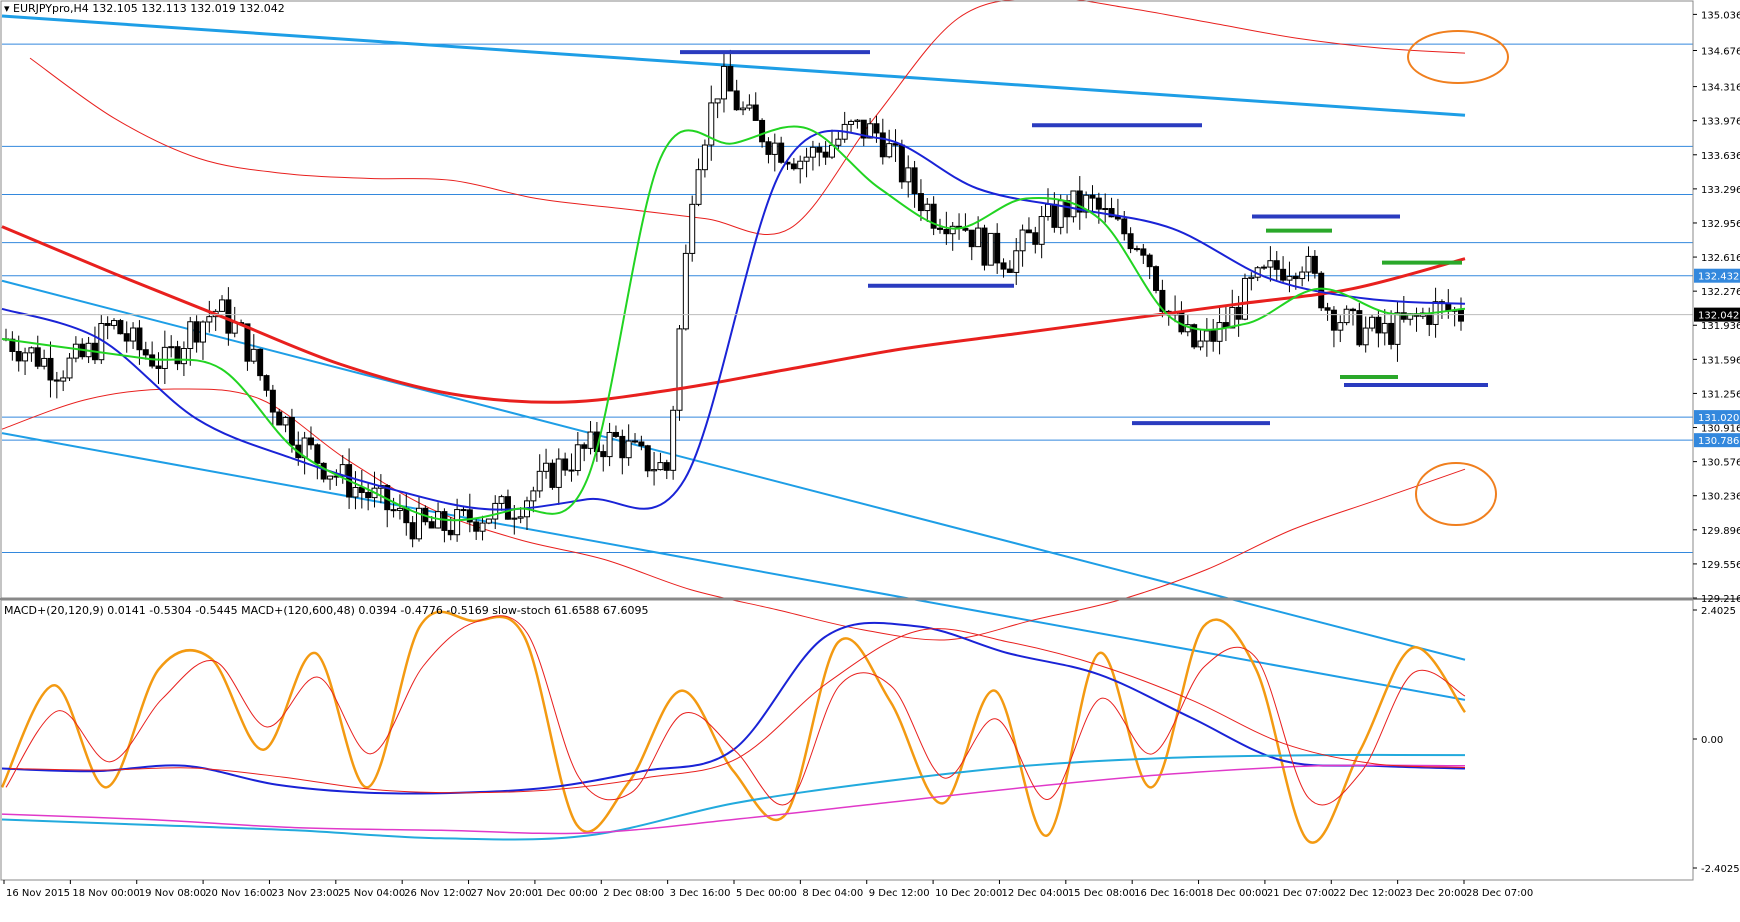 Image resolution: width=1740 pixels, height=922 pixels. What do you see at coordinates (1720, 258) in the screenshot?
I see `y-tick-label: 132.616` at bounding box center [1720, 258].